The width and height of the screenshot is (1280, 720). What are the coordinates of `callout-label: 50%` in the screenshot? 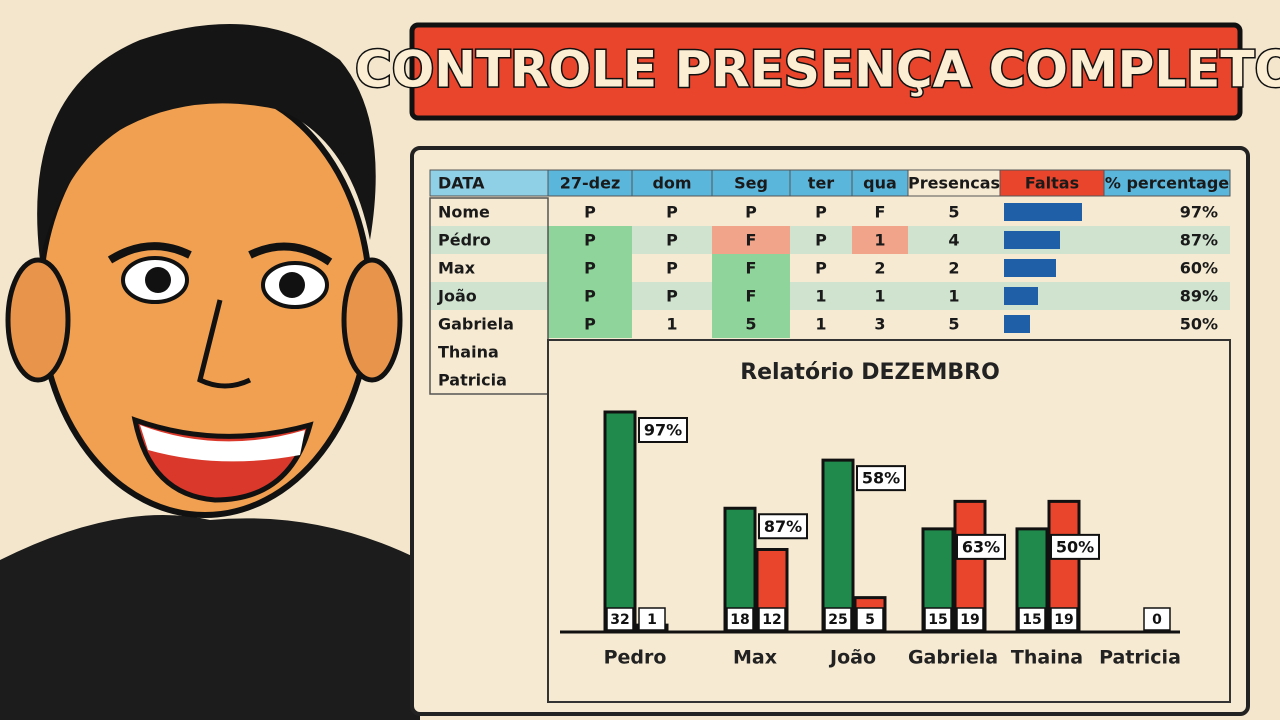 It's located at (1075, 546).